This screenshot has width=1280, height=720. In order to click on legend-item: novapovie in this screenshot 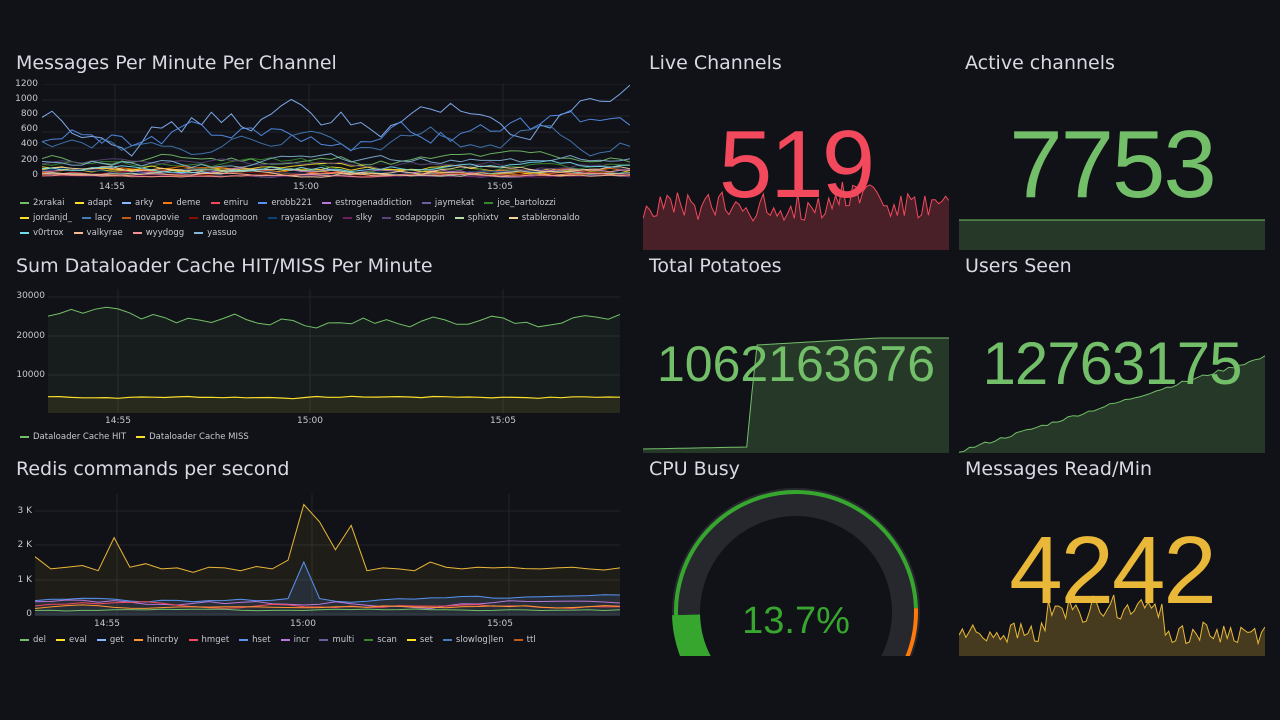, I will do `click(150, 218)`.